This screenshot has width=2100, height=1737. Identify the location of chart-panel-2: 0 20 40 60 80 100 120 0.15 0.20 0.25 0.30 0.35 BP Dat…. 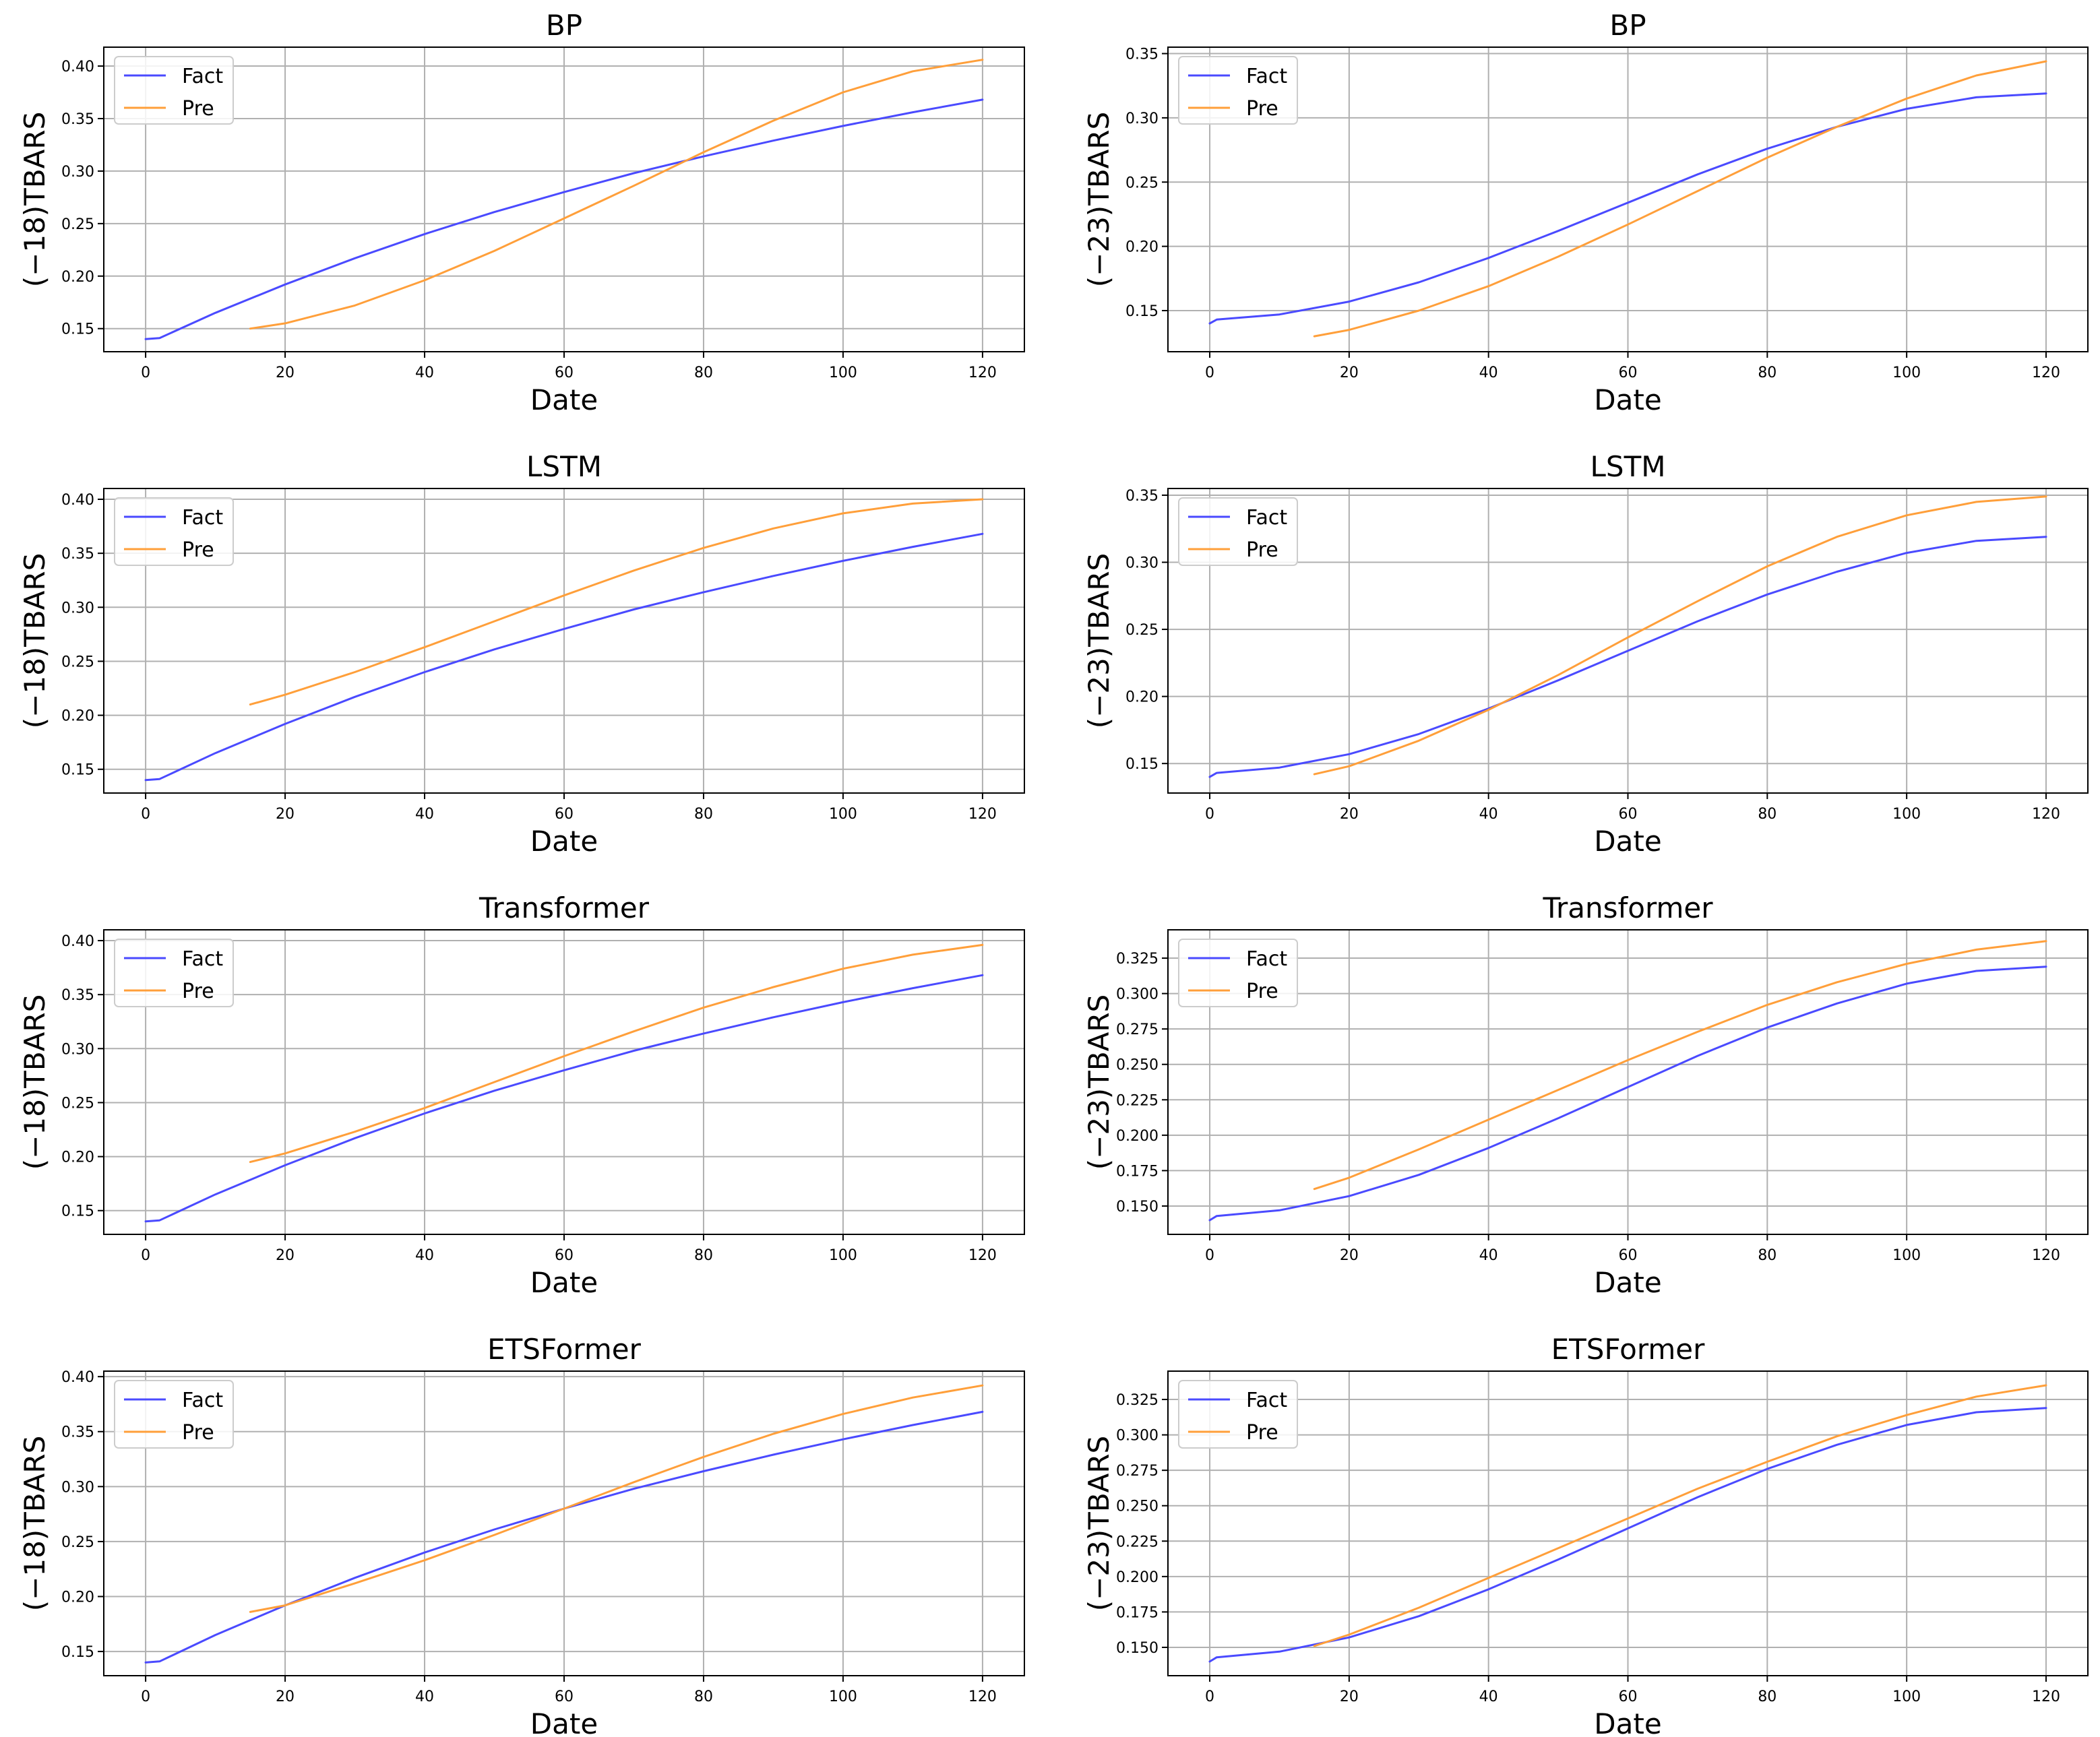
(1586, 213).